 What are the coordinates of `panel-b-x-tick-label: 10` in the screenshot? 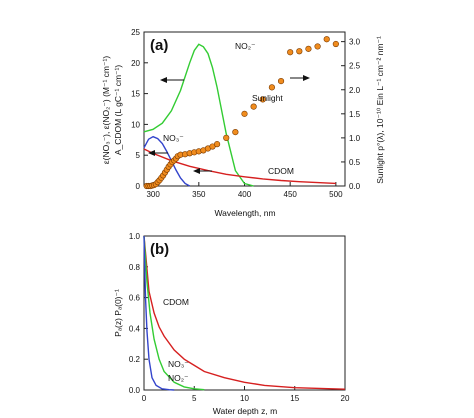 It's located at (244, 398).